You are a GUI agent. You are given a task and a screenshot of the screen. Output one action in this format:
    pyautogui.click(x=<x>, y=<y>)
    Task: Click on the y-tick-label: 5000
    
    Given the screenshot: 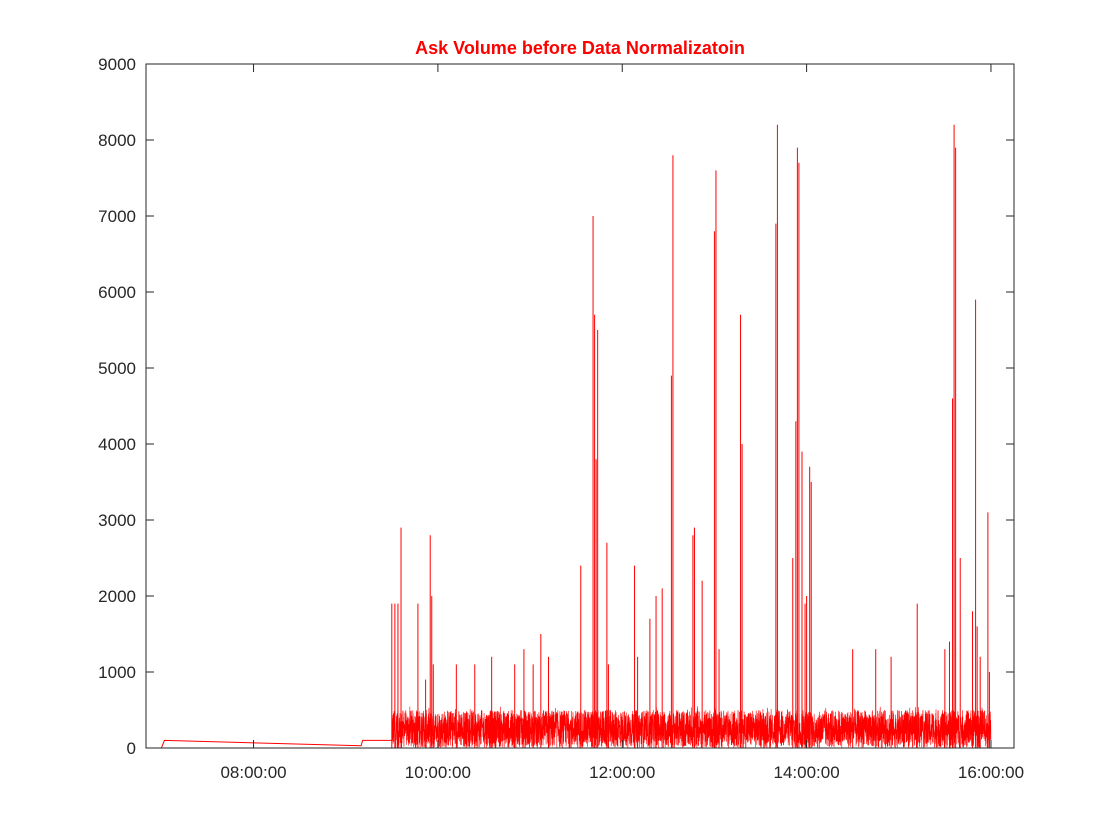 What is the action you would take?
    pyautogui.click(x=117, y=368)
    